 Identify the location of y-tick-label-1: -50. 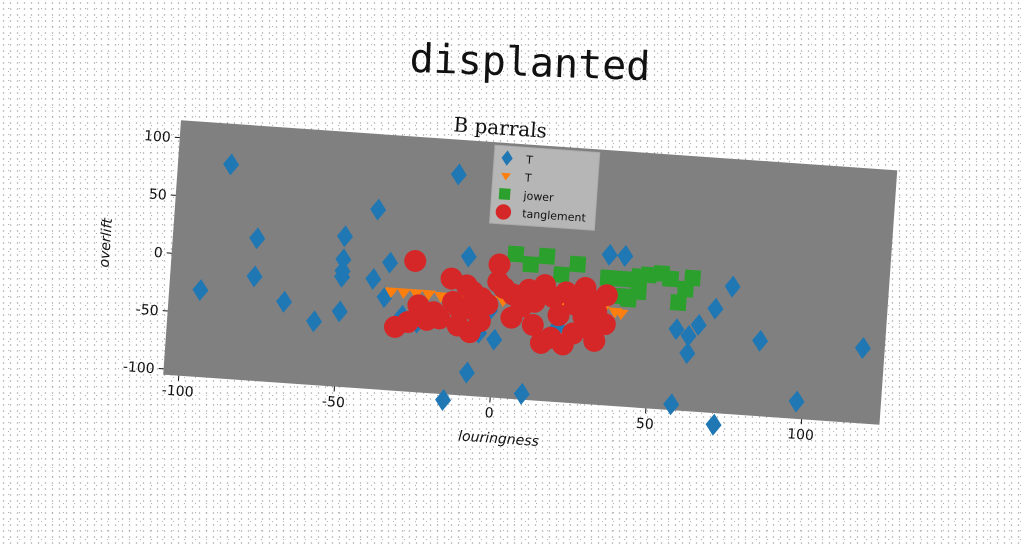
(147, 311).